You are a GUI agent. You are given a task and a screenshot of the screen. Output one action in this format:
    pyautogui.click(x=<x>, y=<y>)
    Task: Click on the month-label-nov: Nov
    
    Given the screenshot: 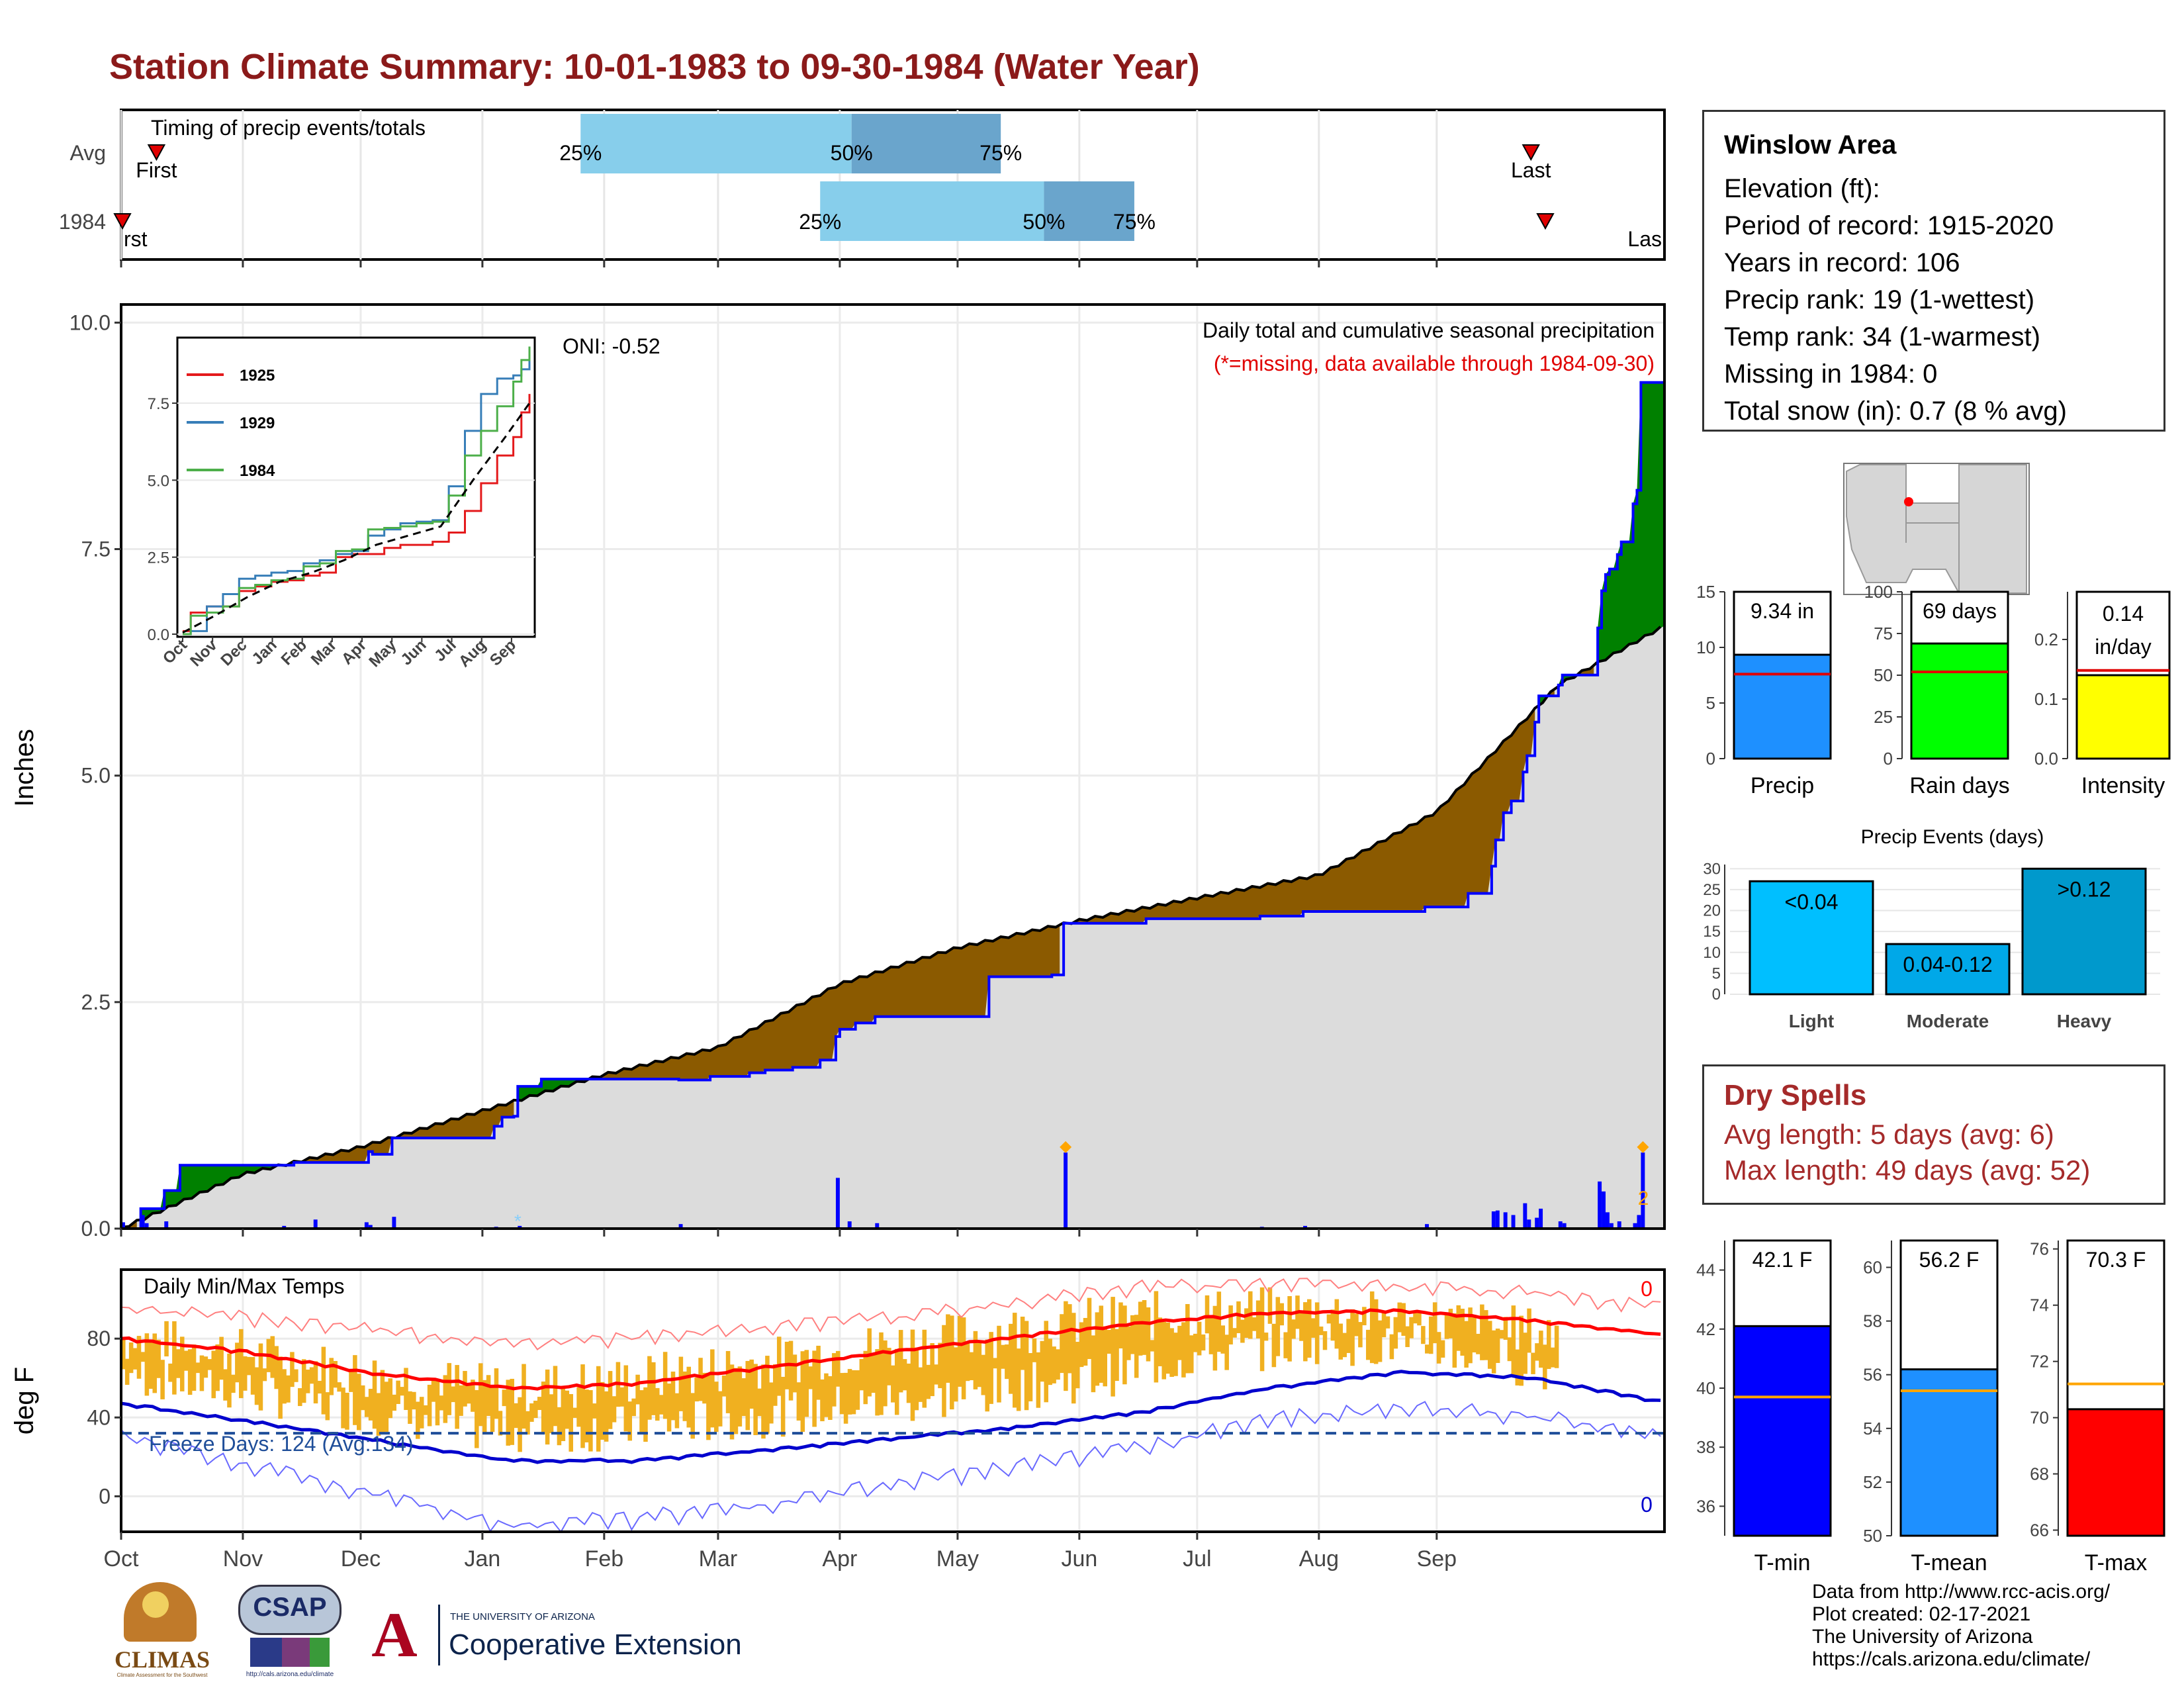 What is the action you would take?
    pyautogui.click(x=243, y=1558)
    